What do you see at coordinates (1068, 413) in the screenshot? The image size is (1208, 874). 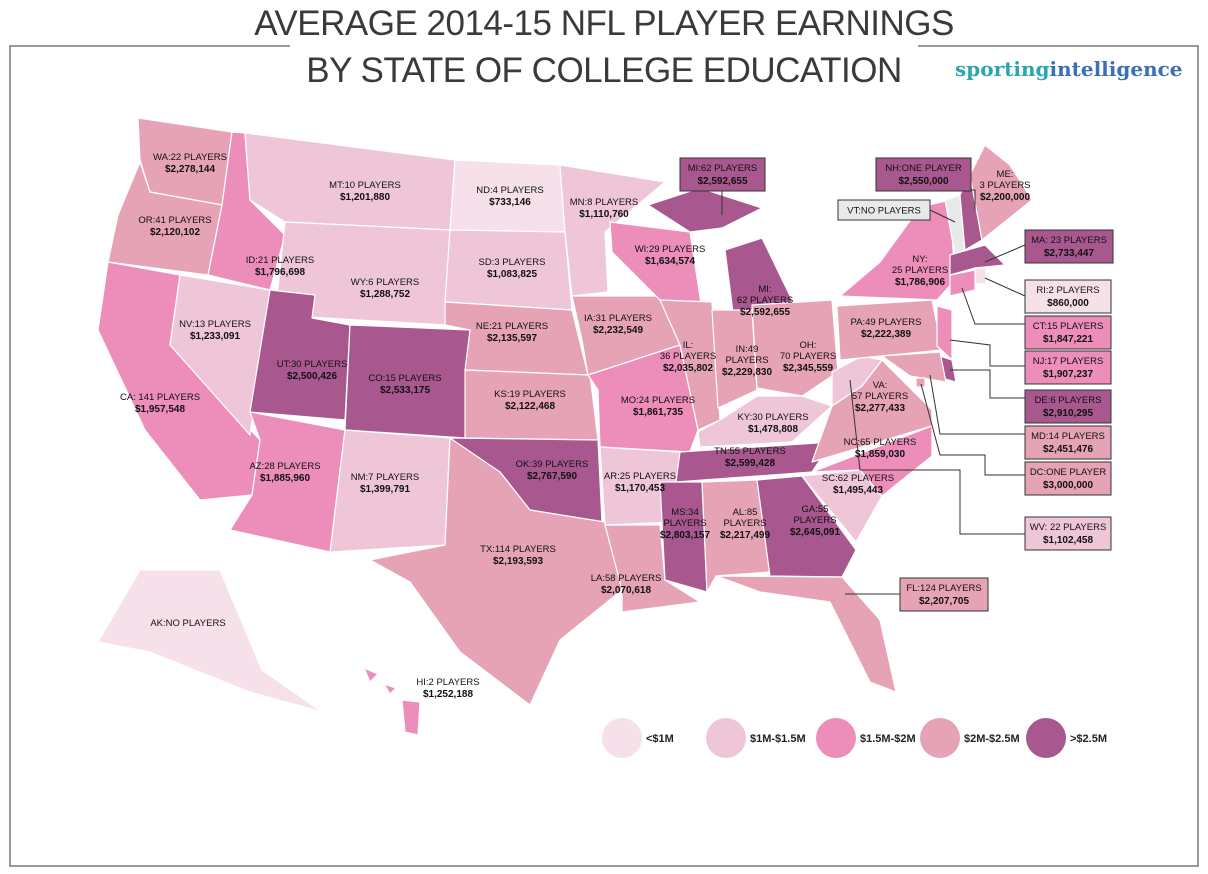 I see `callout-earnings: $2,910,295` at bounding box center [1068, 413].